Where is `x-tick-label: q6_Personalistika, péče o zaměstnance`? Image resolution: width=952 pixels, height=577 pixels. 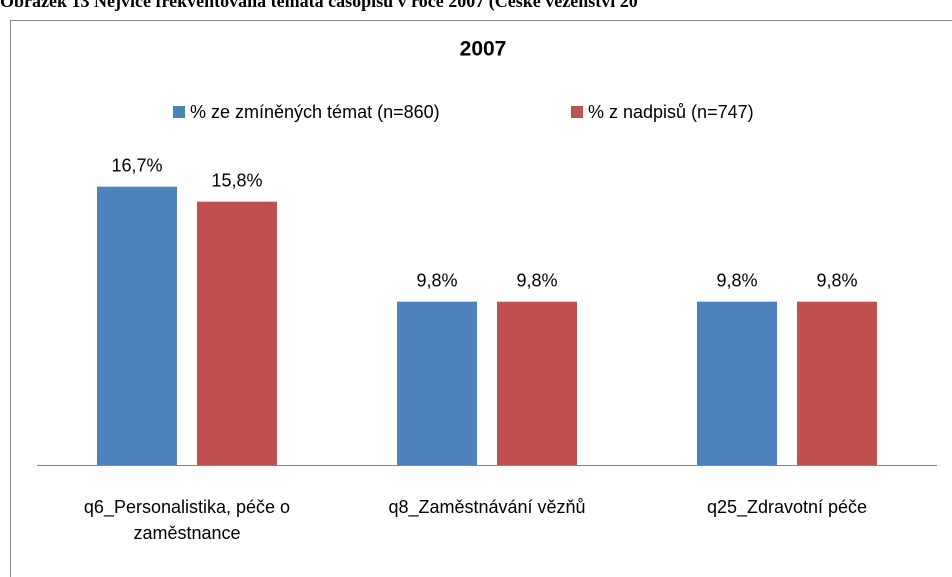 x-tick-label: q6_Personalistika, péče o zaměstnance is located at coordinates (187, 520).